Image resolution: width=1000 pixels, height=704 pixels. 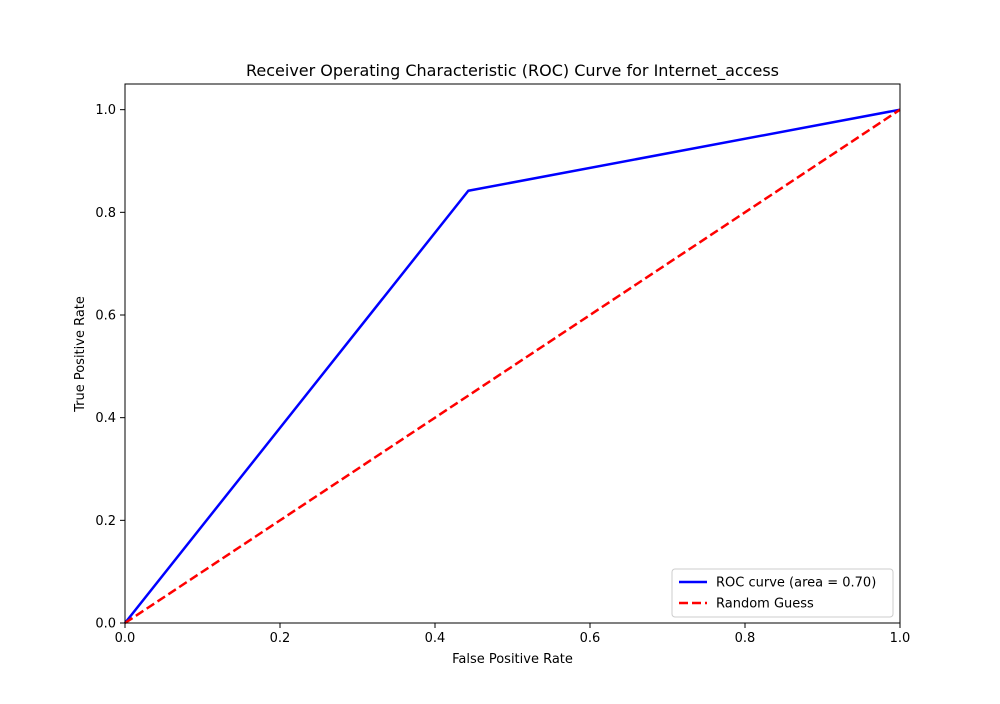 I want to click on x-tick-label: 0.4, so click(x=435, y=638).